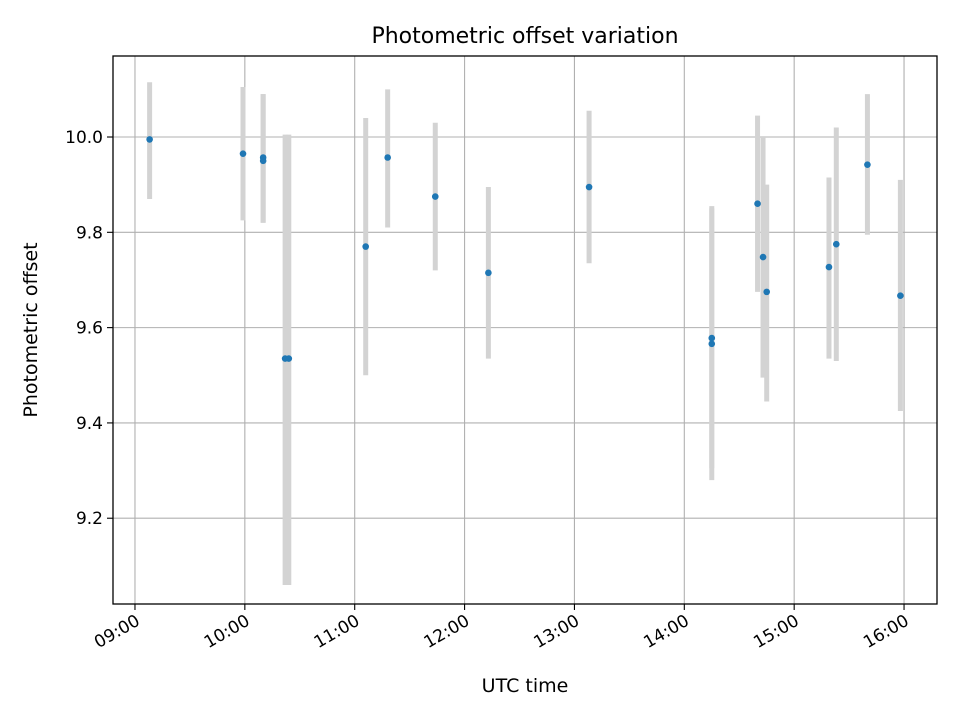 Image resolution: width=960 pixels, height=720 pixels. Describe the element at coordinates (31, 329) in the screenshot. I see `y-axis-label: Photometric offset` at that location.